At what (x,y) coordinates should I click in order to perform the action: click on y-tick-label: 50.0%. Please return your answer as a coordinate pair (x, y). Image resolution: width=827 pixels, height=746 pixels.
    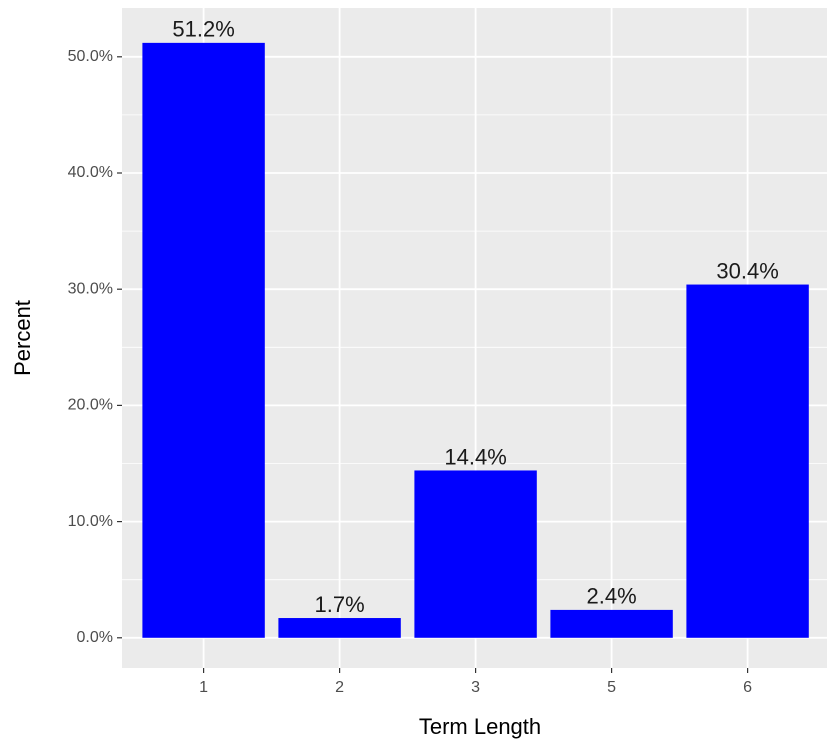
    Looking at the image, I should click on (90, 56).